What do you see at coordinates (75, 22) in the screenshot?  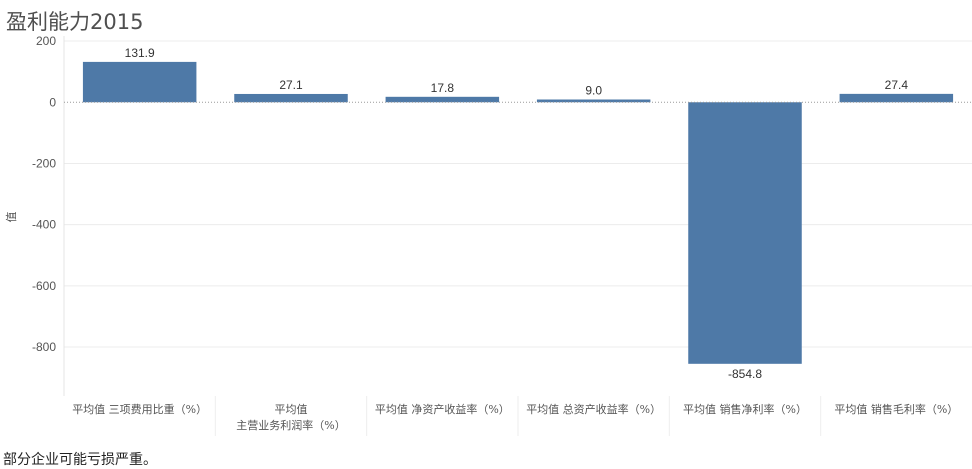 I see `chart-title: 盈利能力2015` at bounding box center [75, 22].